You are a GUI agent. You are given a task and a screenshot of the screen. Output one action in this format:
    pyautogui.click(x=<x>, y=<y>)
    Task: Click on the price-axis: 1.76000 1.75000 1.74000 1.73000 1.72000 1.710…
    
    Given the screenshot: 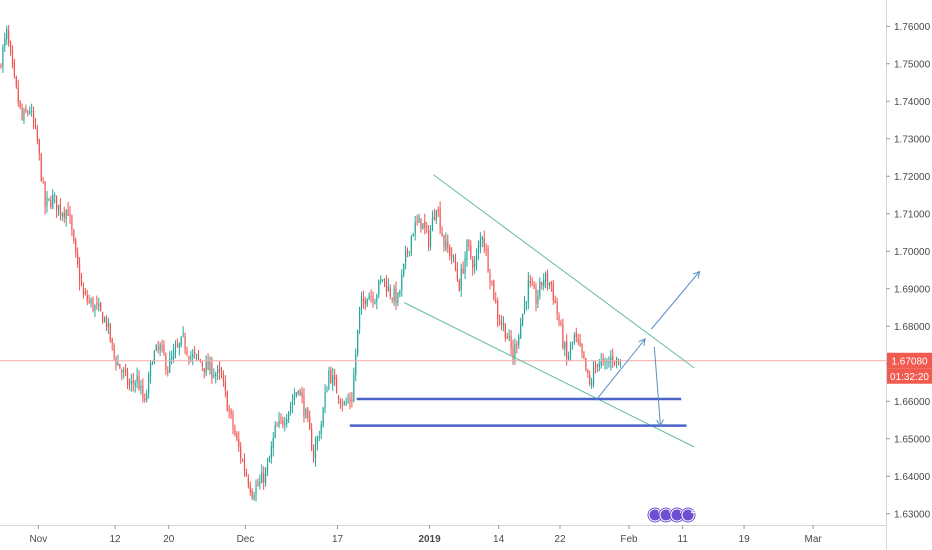 What is the action you would take?
    pyautogui.click(x=908, y=271)
    